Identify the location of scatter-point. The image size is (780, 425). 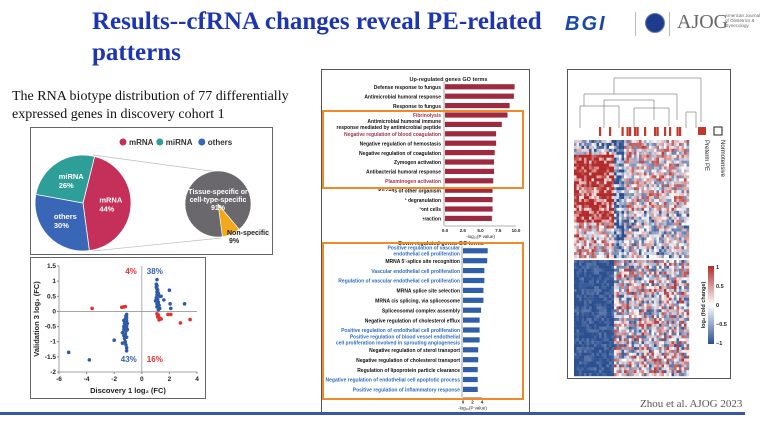
(170, 308).